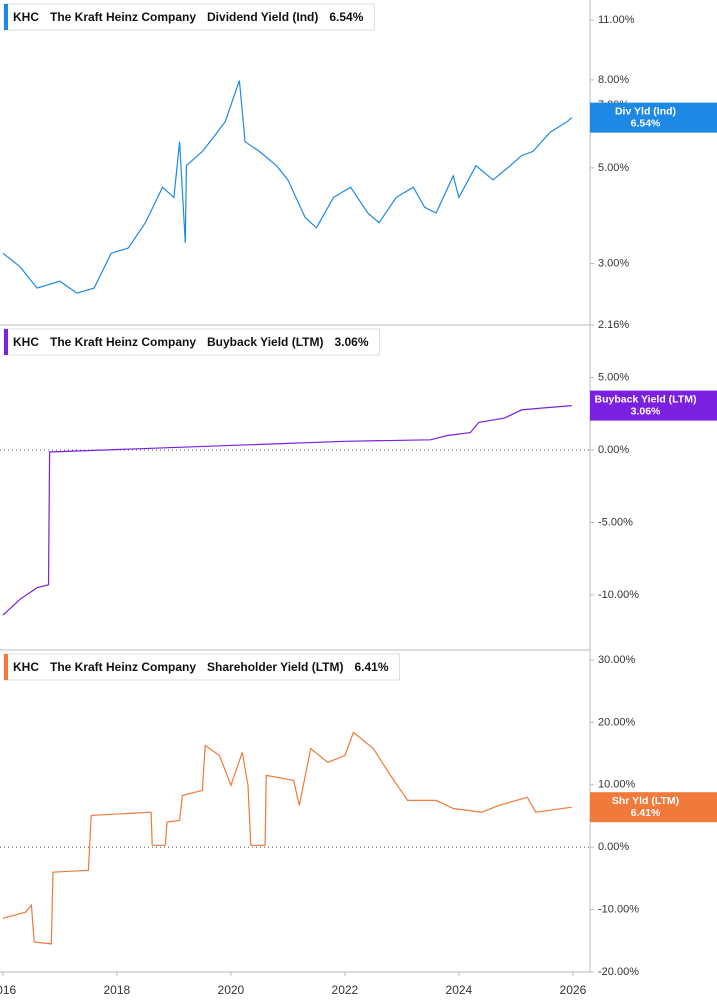  What do you see at coordinates (459, 990) in the screenshot?
I see `x-tick-label: 2024` at bounding box center [459, 990].